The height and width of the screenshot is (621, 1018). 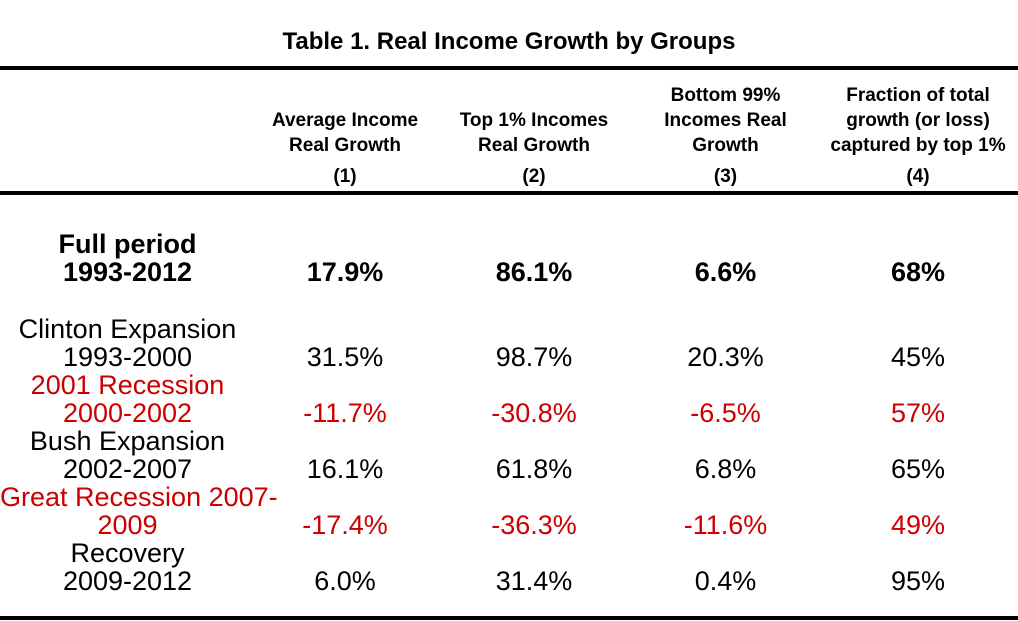 I want to click on table-row: 2001 Recession, so click(x=509, y=385).